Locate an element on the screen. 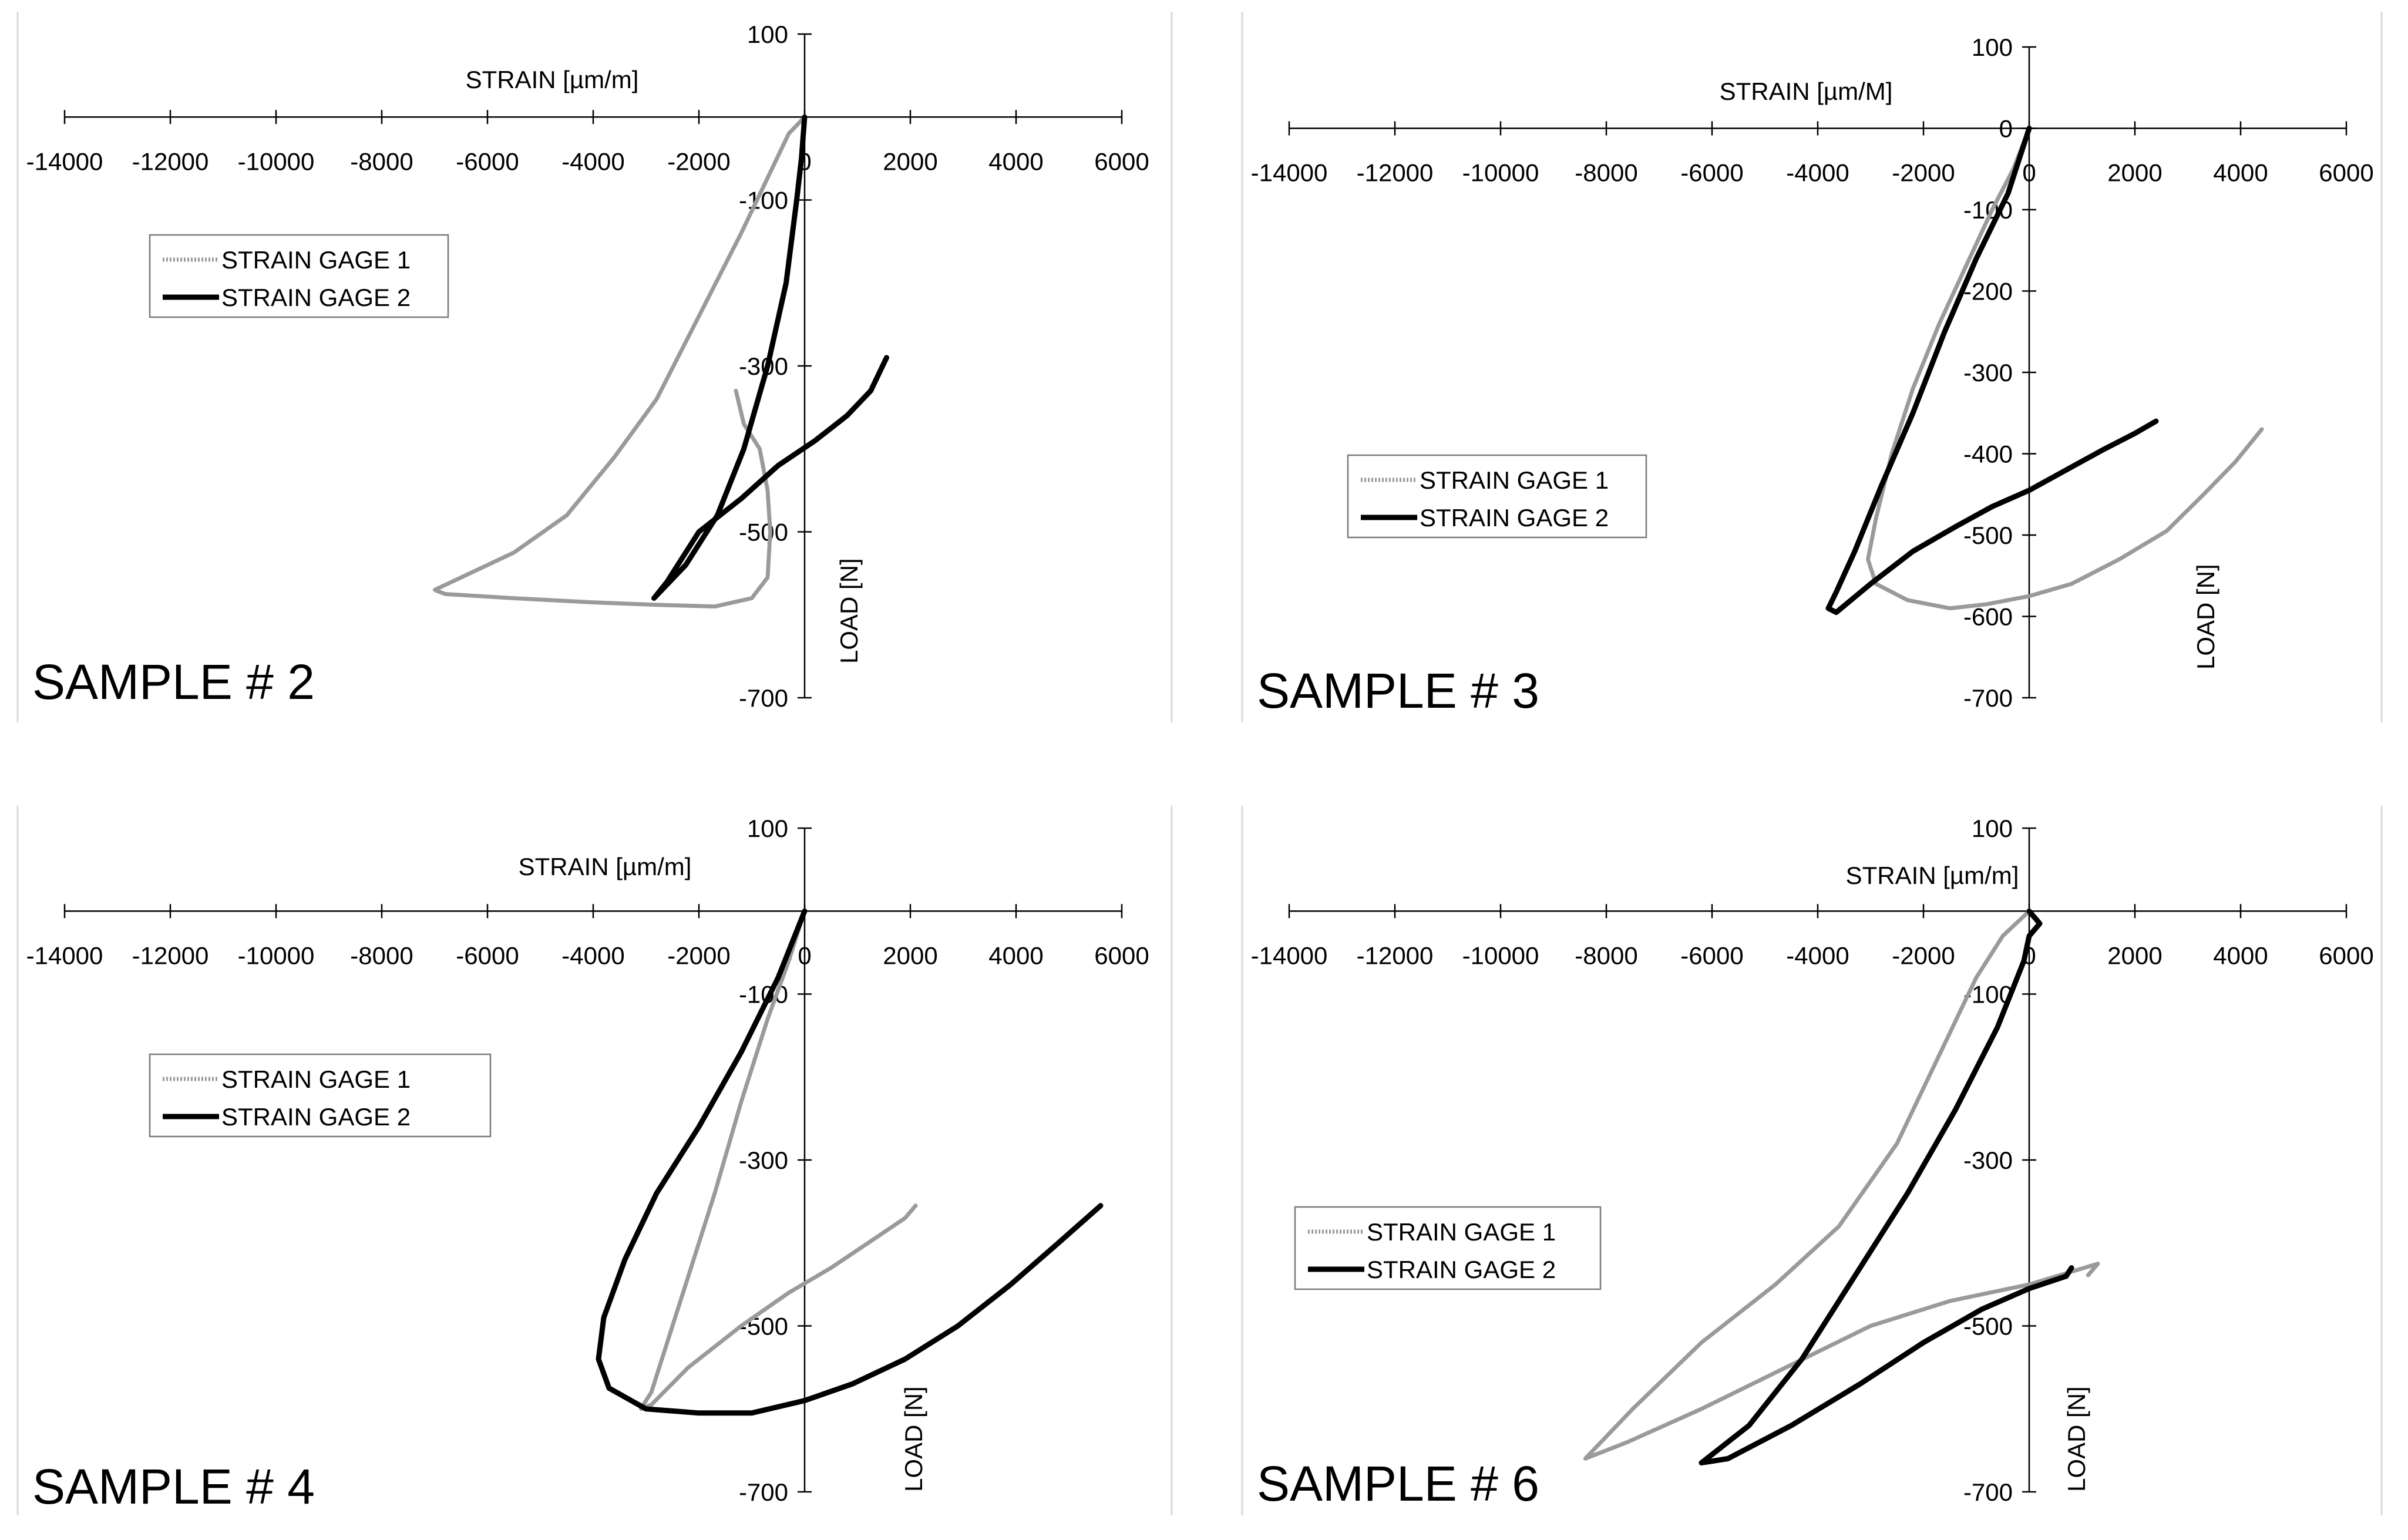  y-tick-label: -400 is located at coordinates (1988, 454).